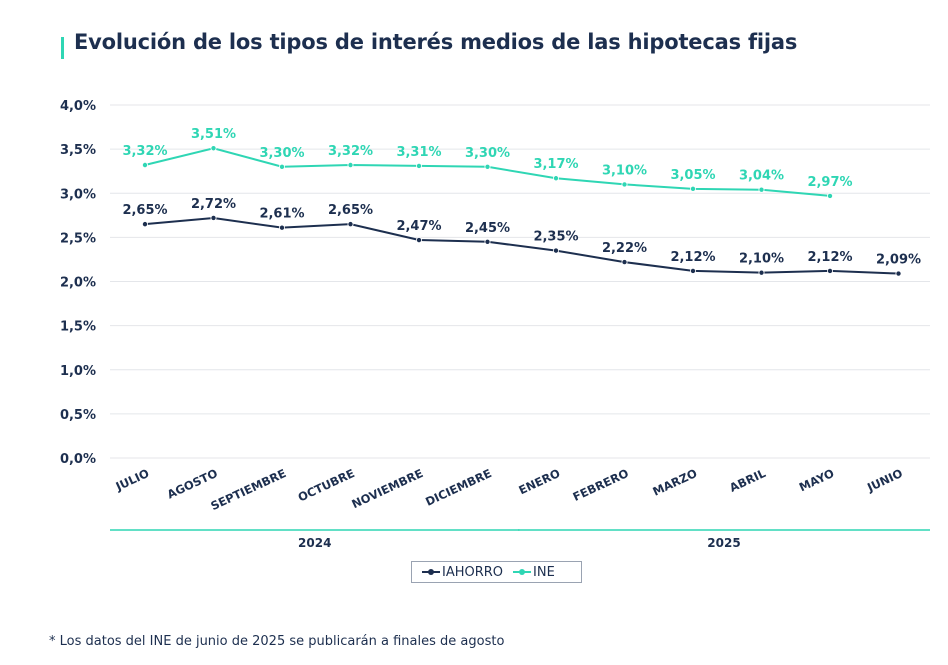 The image size is (948, 665). Describe the element at coordinates (62, 48) in the screenshot. I see `title-accent-bar` at that location.